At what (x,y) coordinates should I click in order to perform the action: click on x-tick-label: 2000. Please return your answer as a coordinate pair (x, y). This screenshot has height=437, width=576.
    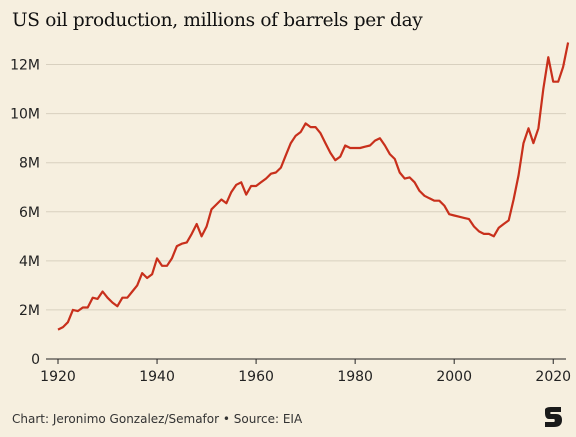
    Looking at the image, I should click on (454, 377).